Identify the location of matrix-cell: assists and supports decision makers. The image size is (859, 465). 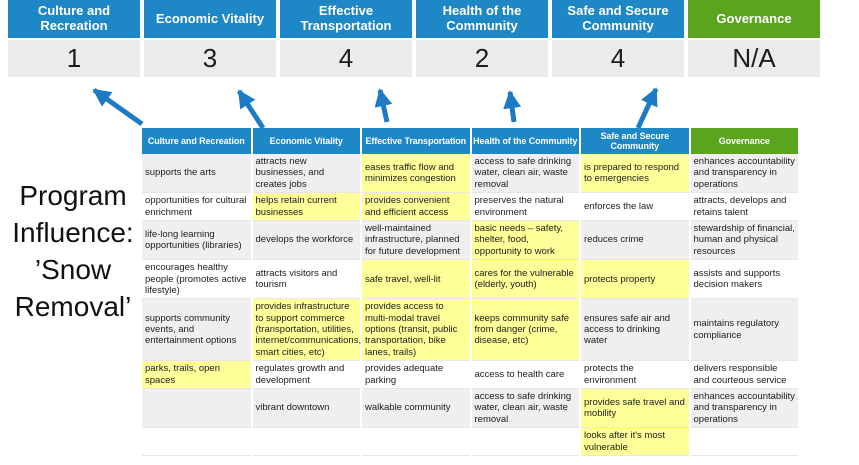
(744, 279).